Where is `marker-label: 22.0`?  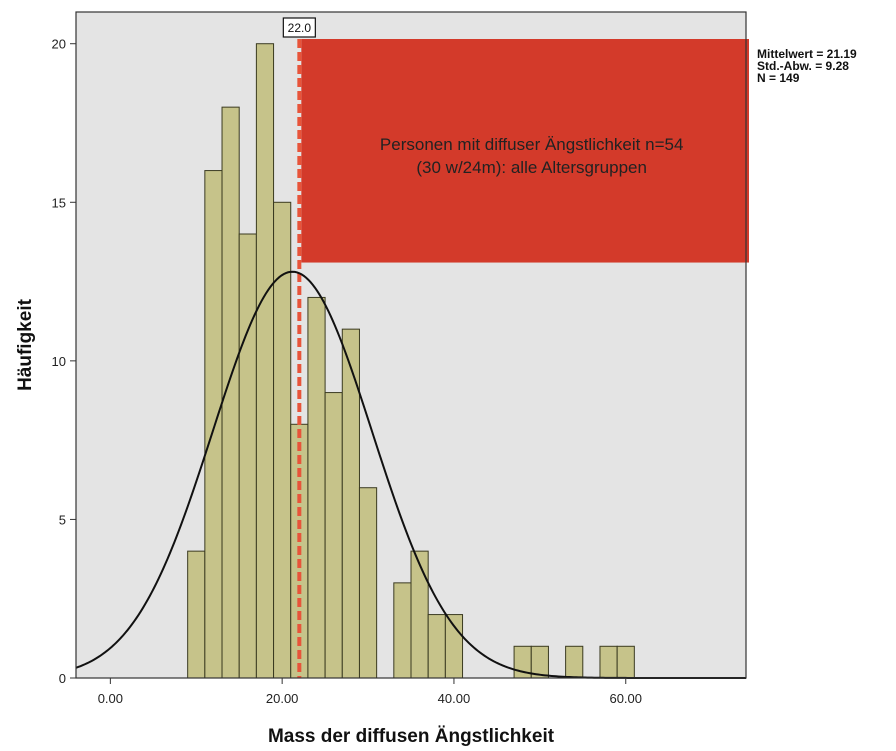 marker-label: 22.0 is located at coordinates (300, 28).